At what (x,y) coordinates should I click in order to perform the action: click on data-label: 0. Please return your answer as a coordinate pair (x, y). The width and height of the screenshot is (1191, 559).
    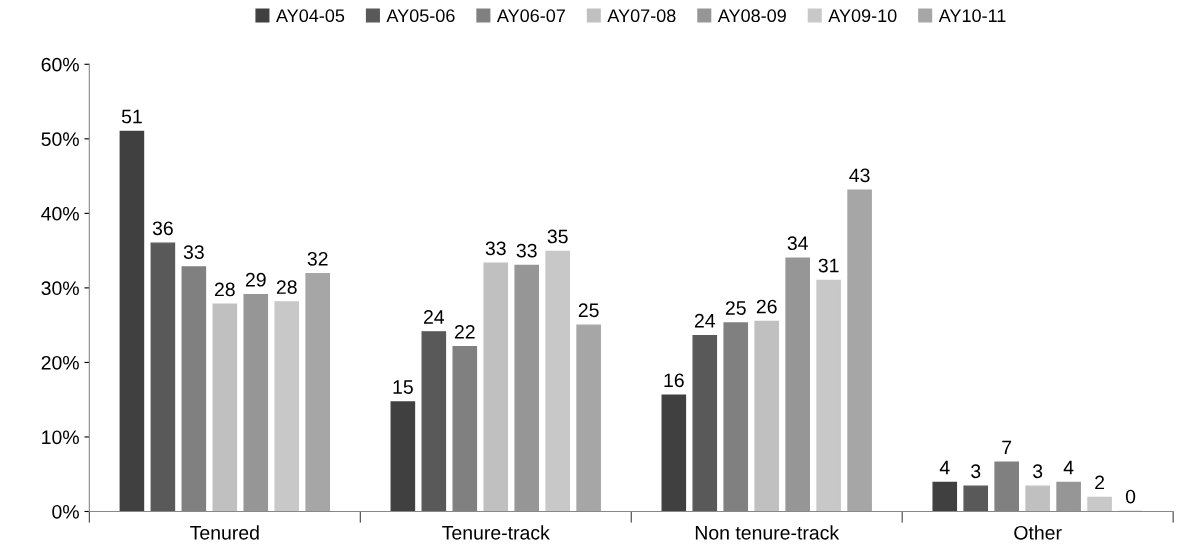
    Looking at the image, I should click on (1130, 496).